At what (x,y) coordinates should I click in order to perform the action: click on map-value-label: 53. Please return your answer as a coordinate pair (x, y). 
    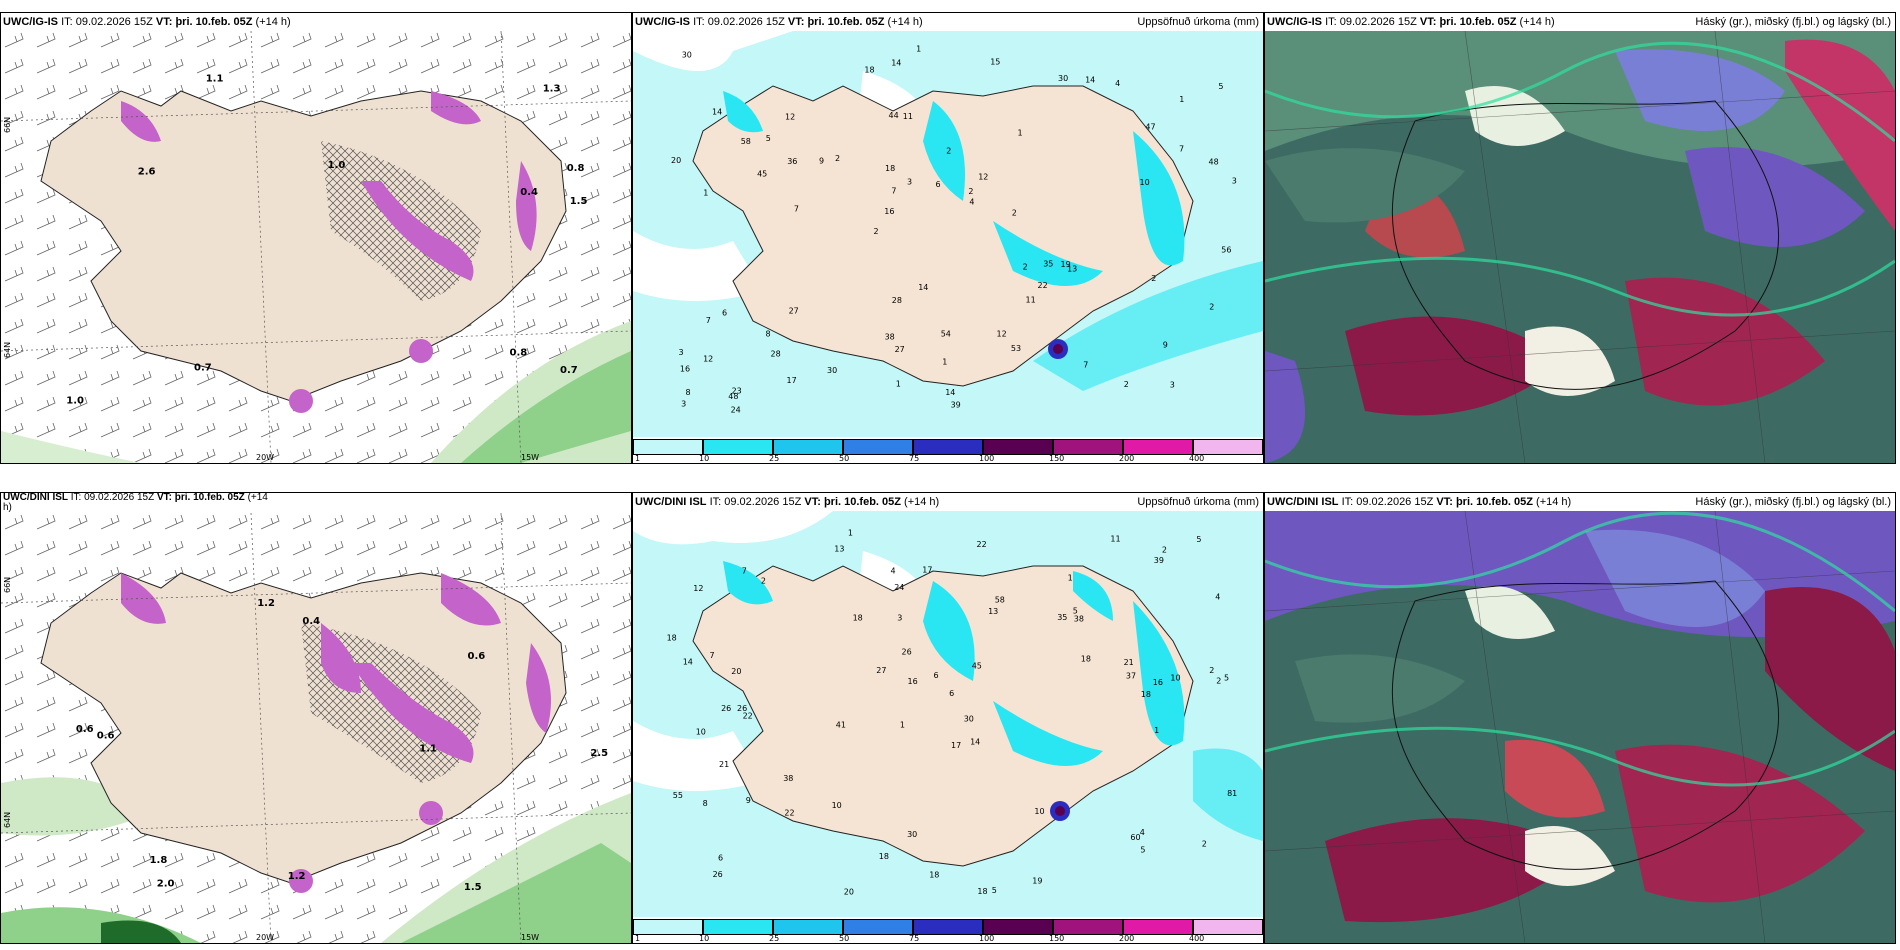
    Looking at the image, I should click on (1016, 348).